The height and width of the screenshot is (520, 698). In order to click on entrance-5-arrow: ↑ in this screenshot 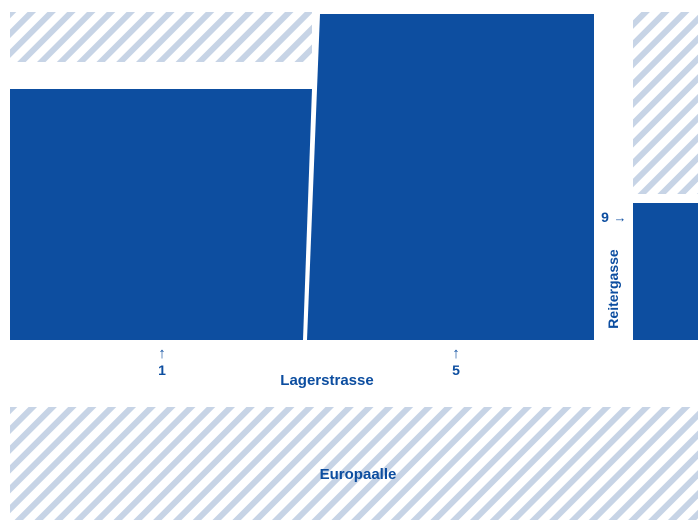, I will do `click(456, 353)`.